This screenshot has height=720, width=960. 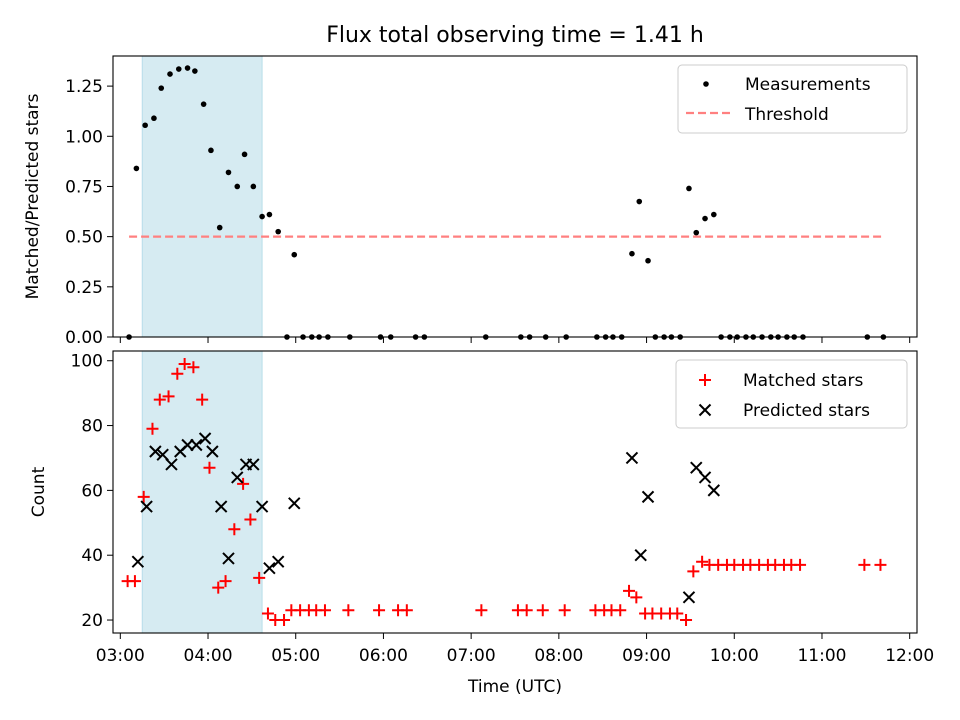 What do you see at coordinates (92, 621) in the screenshot?
I see `bottom-y-tick-label: 20` at bounding box center [92, 621].